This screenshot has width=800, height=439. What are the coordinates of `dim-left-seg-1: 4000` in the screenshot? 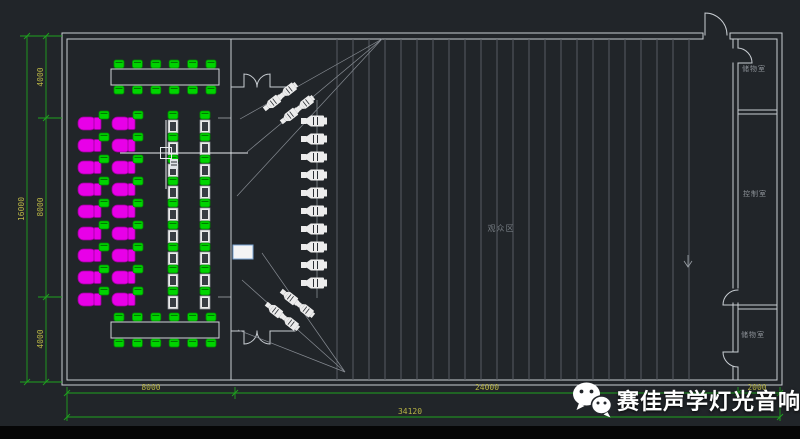 It's located at (40, 76).